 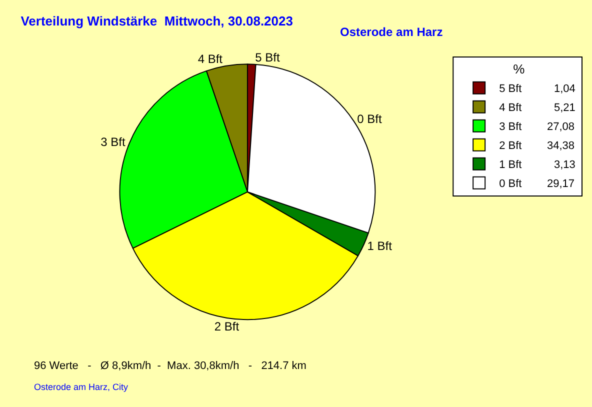 I want to click on chart-subtitle: Osterode am Harz, so click(x=391, y=32).